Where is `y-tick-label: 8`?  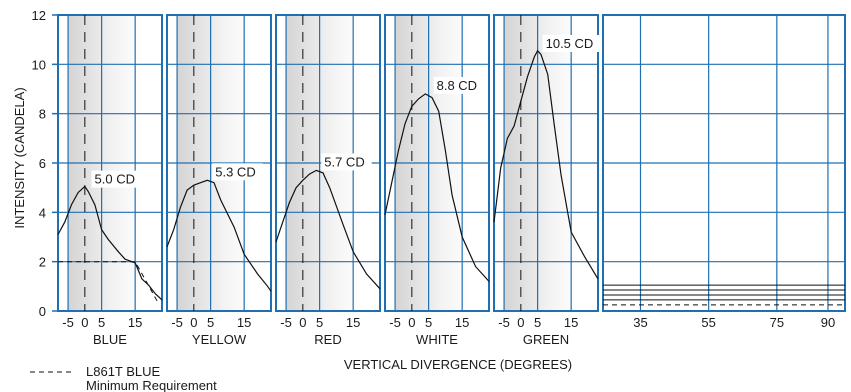 y-tick-label: 8 is located at coordinates (42, 114).